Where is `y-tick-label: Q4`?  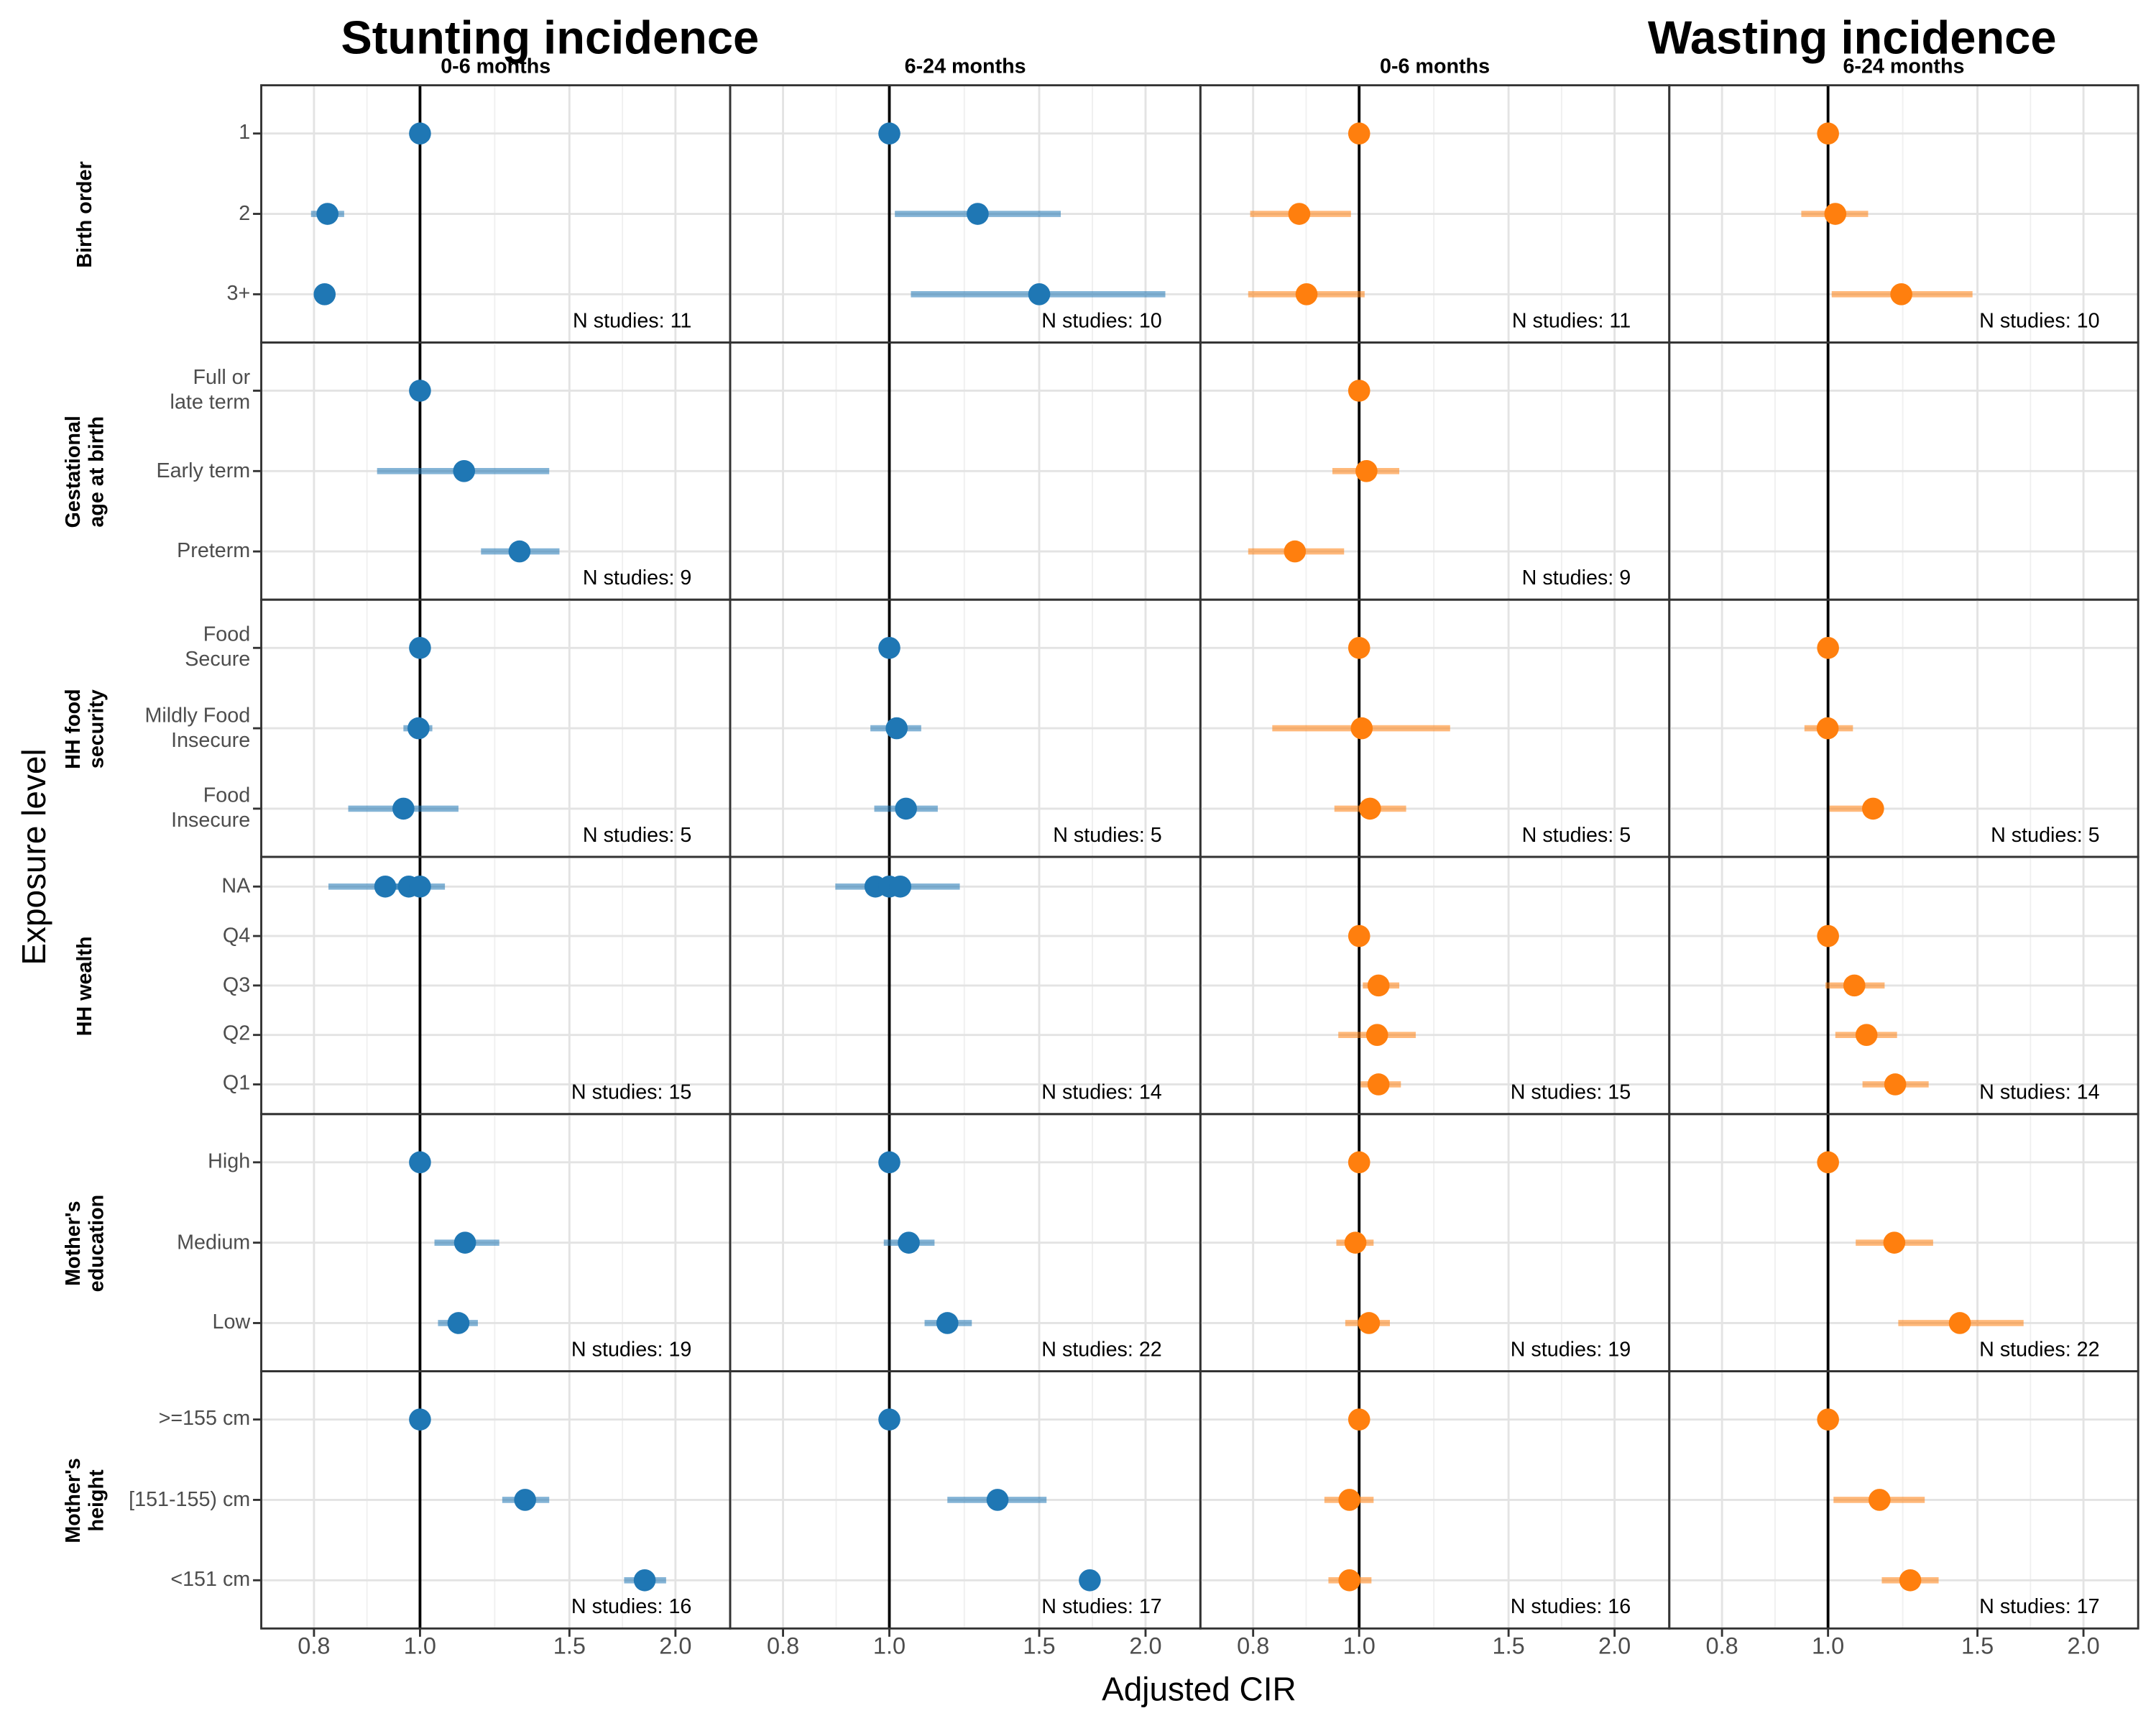
y-tick-label: Q4 is located at coordinates (237, 935).